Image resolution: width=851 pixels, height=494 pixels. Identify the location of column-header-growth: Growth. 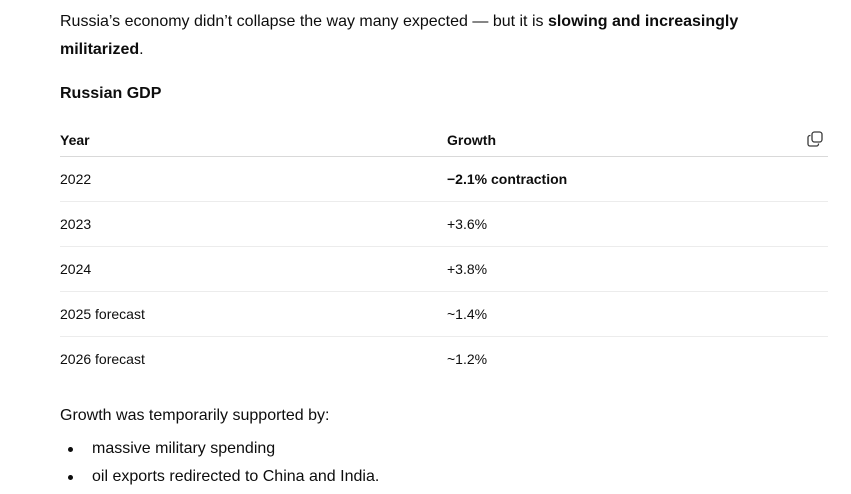
(471, 140).